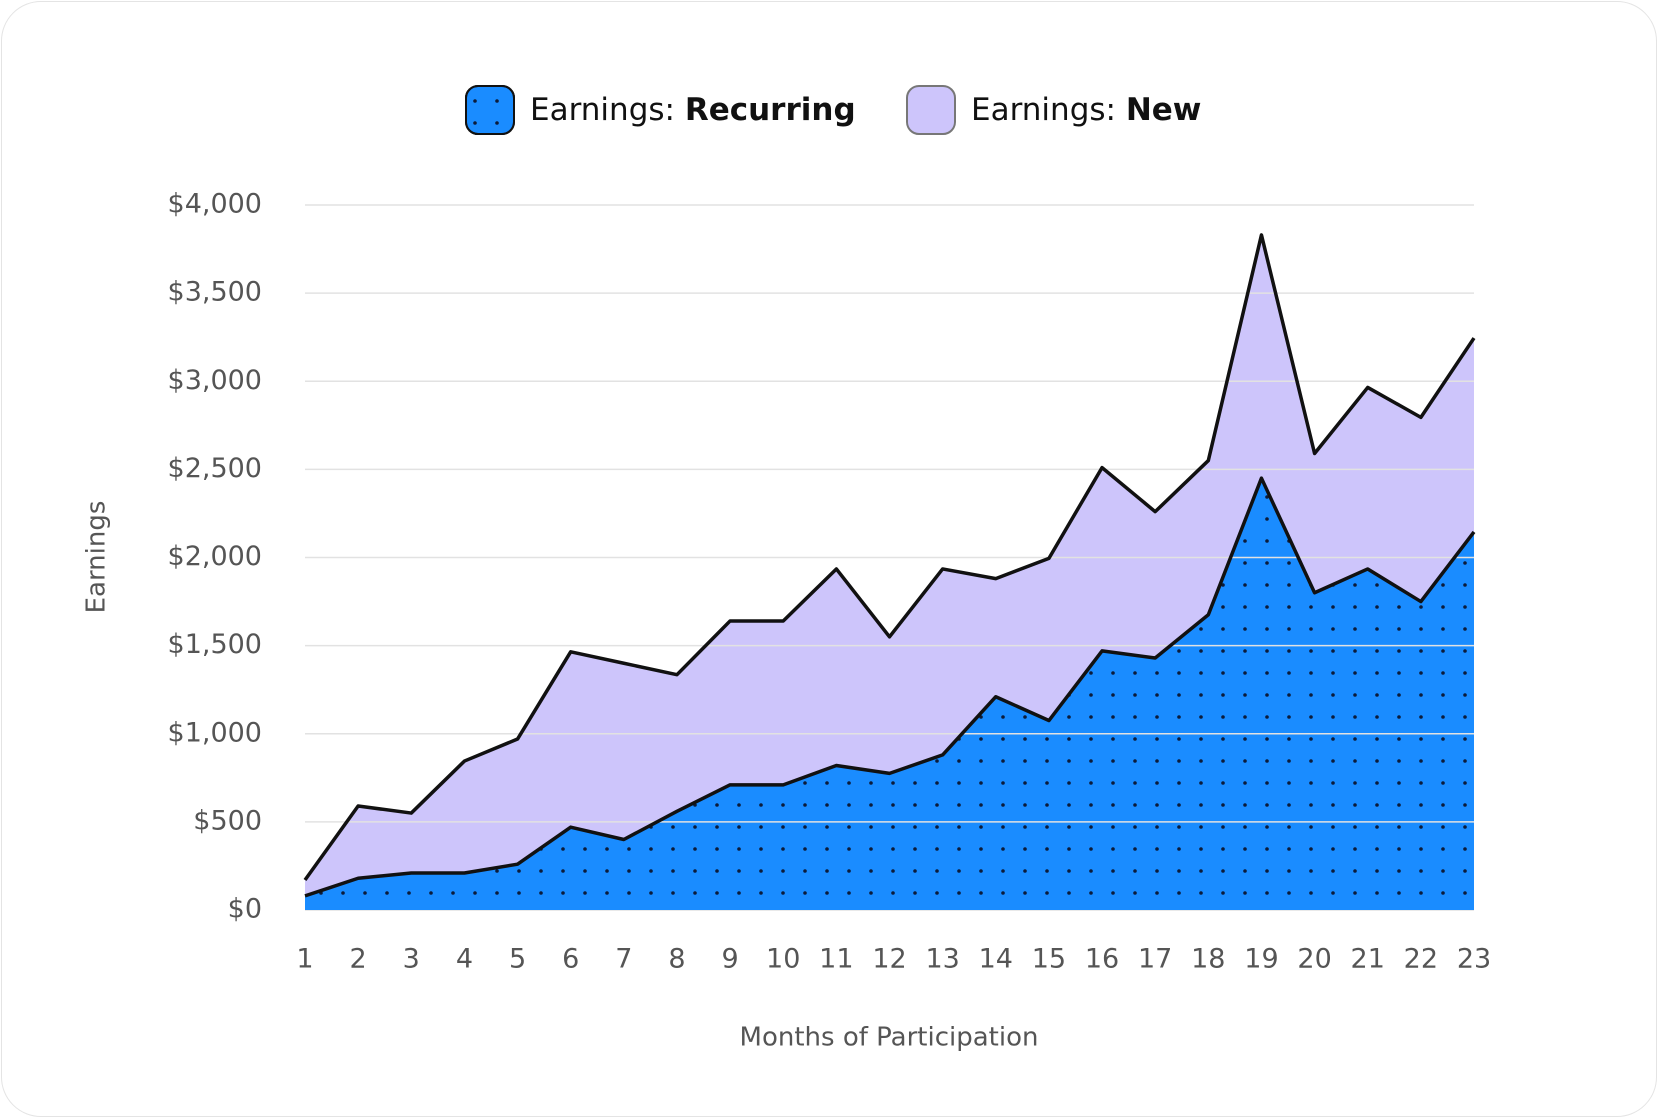  What do you see at coordinates (1368, 959) in the screenshot?
I see `x-tick-label: 21` at bounding box center [1368, 959].